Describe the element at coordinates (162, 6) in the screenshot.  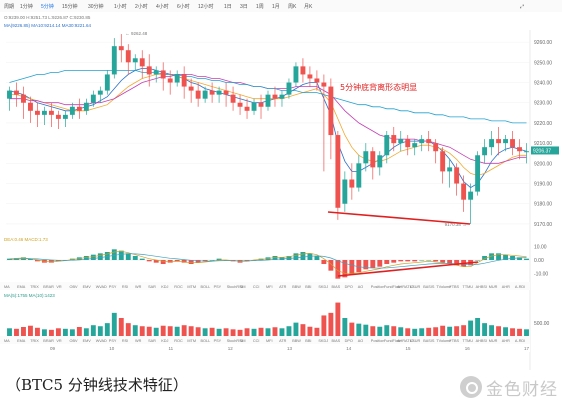
I see `interval-tab: 4小时` at that location.